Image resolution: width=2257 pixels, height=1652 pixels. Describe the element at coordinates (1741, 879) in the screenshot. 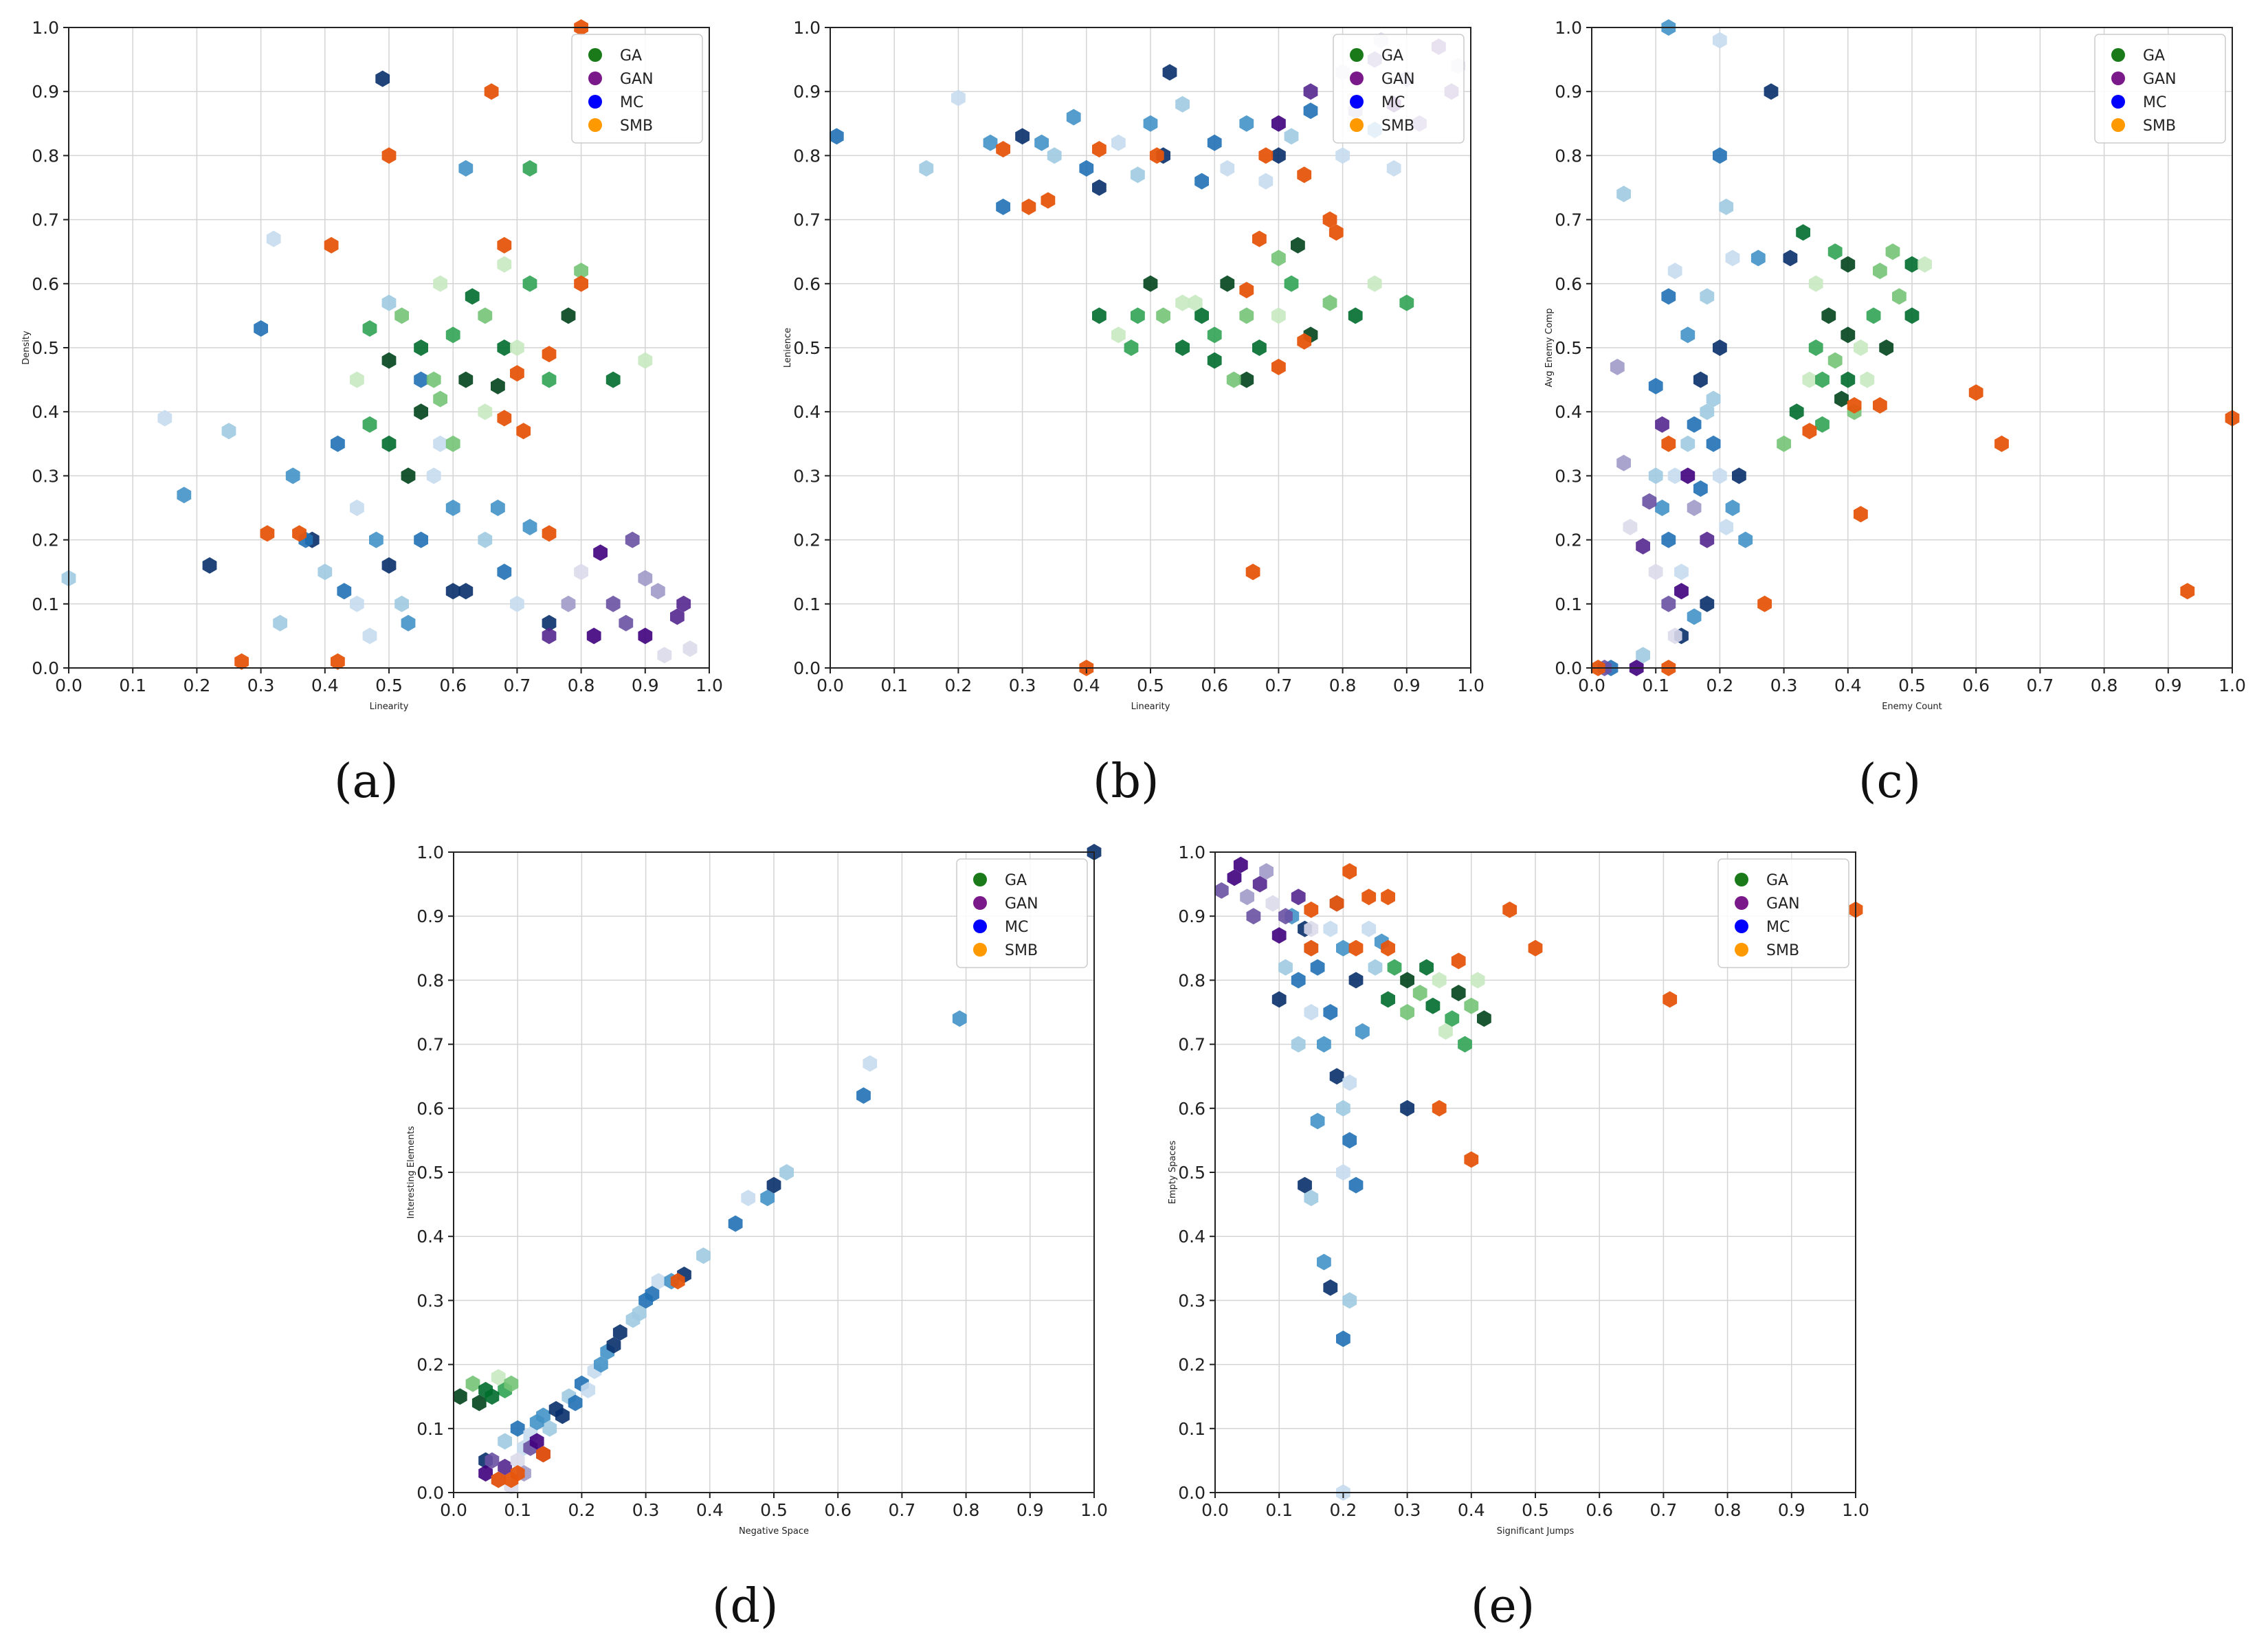

I see `legend-marker-ga` at that location.